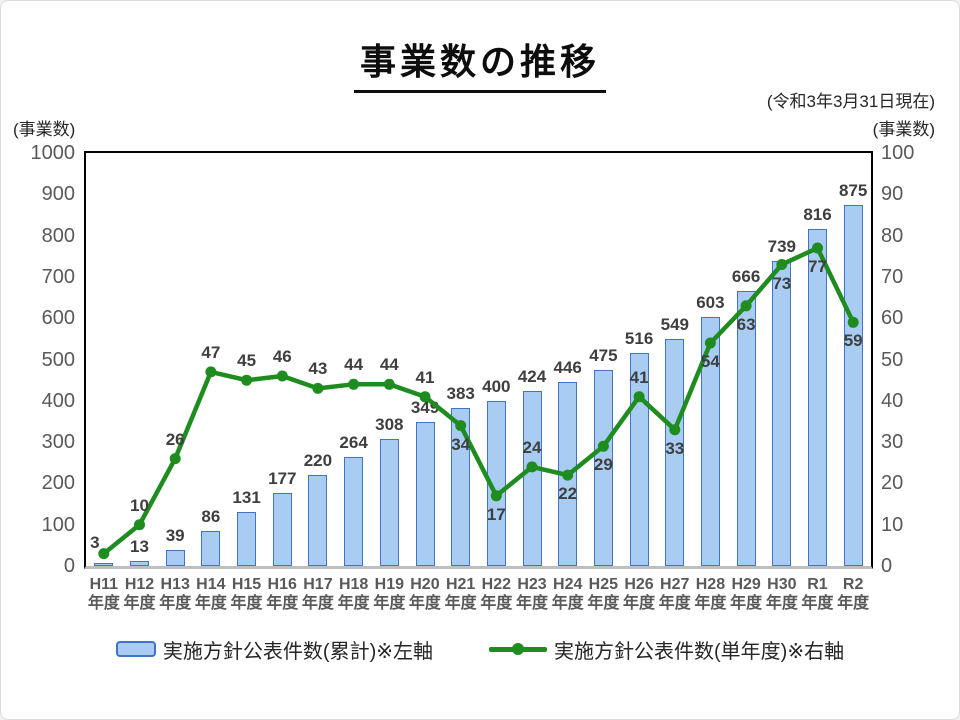  I want to click on left-axis-tick-label: 400, so click(58, 400).